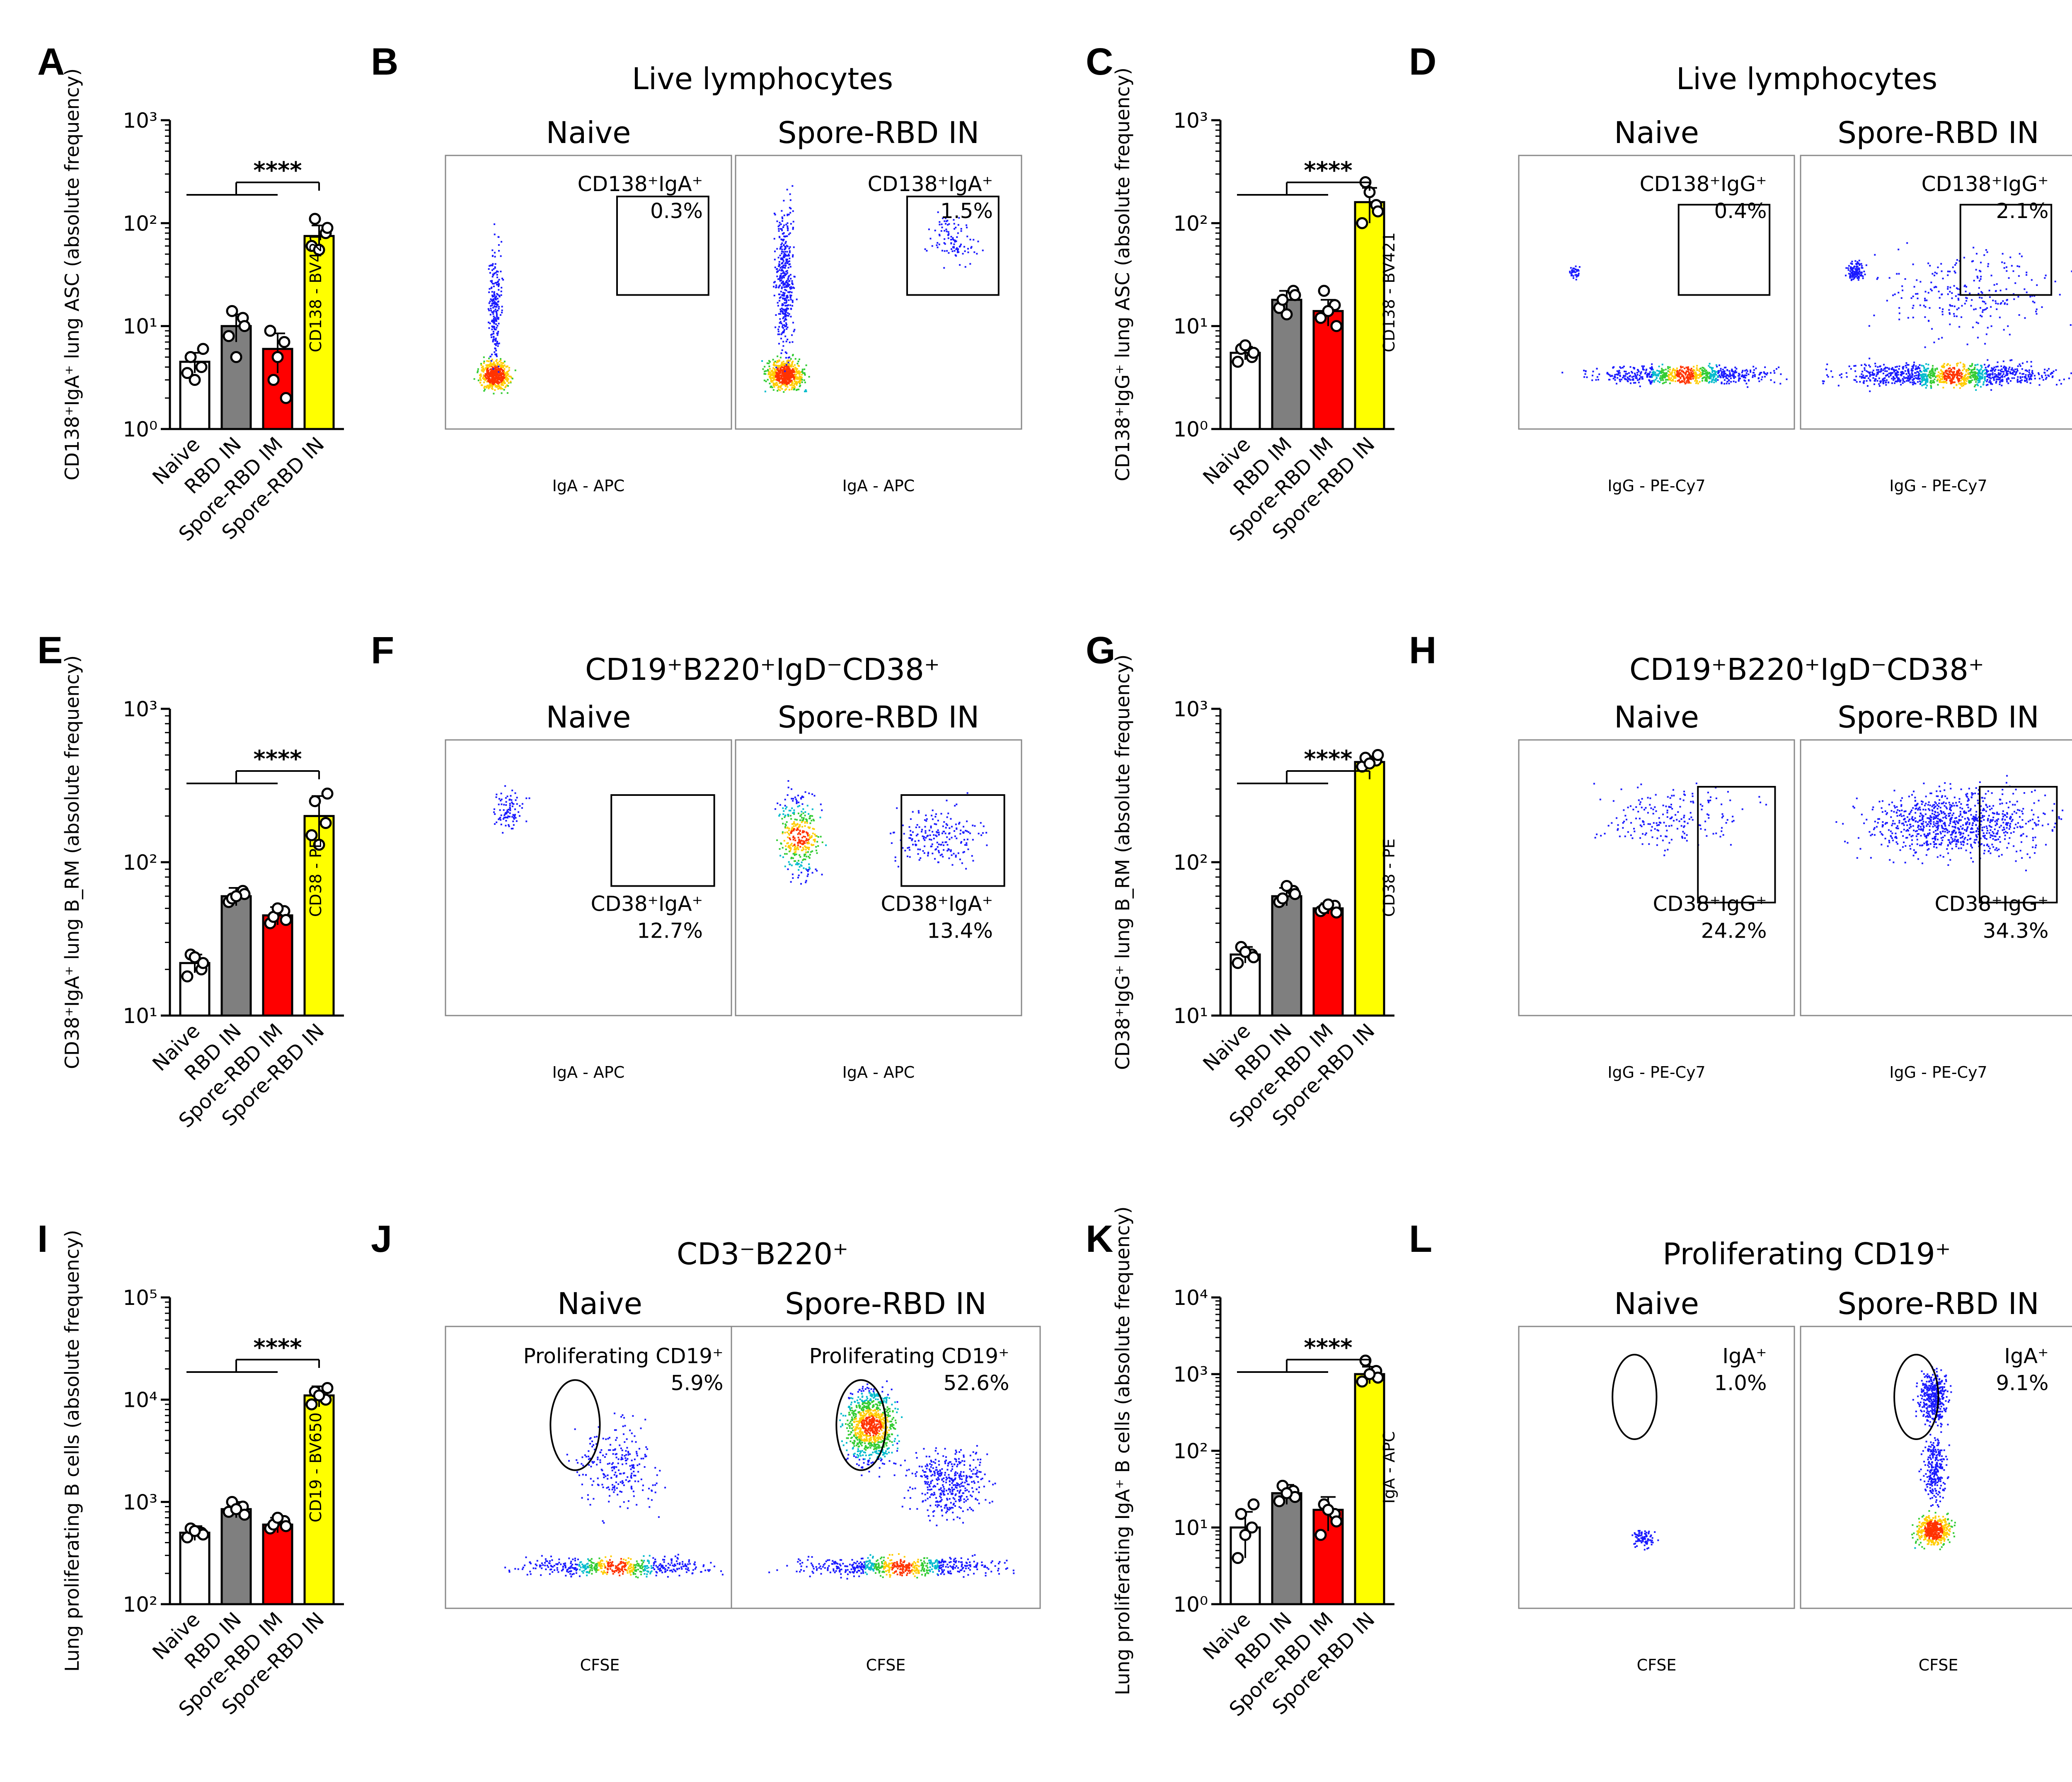 The width and height of the screenshot is (2072, 1782). I want to click on flow-title-l: Proliferating CD19⁺, so click(1807, 1253).